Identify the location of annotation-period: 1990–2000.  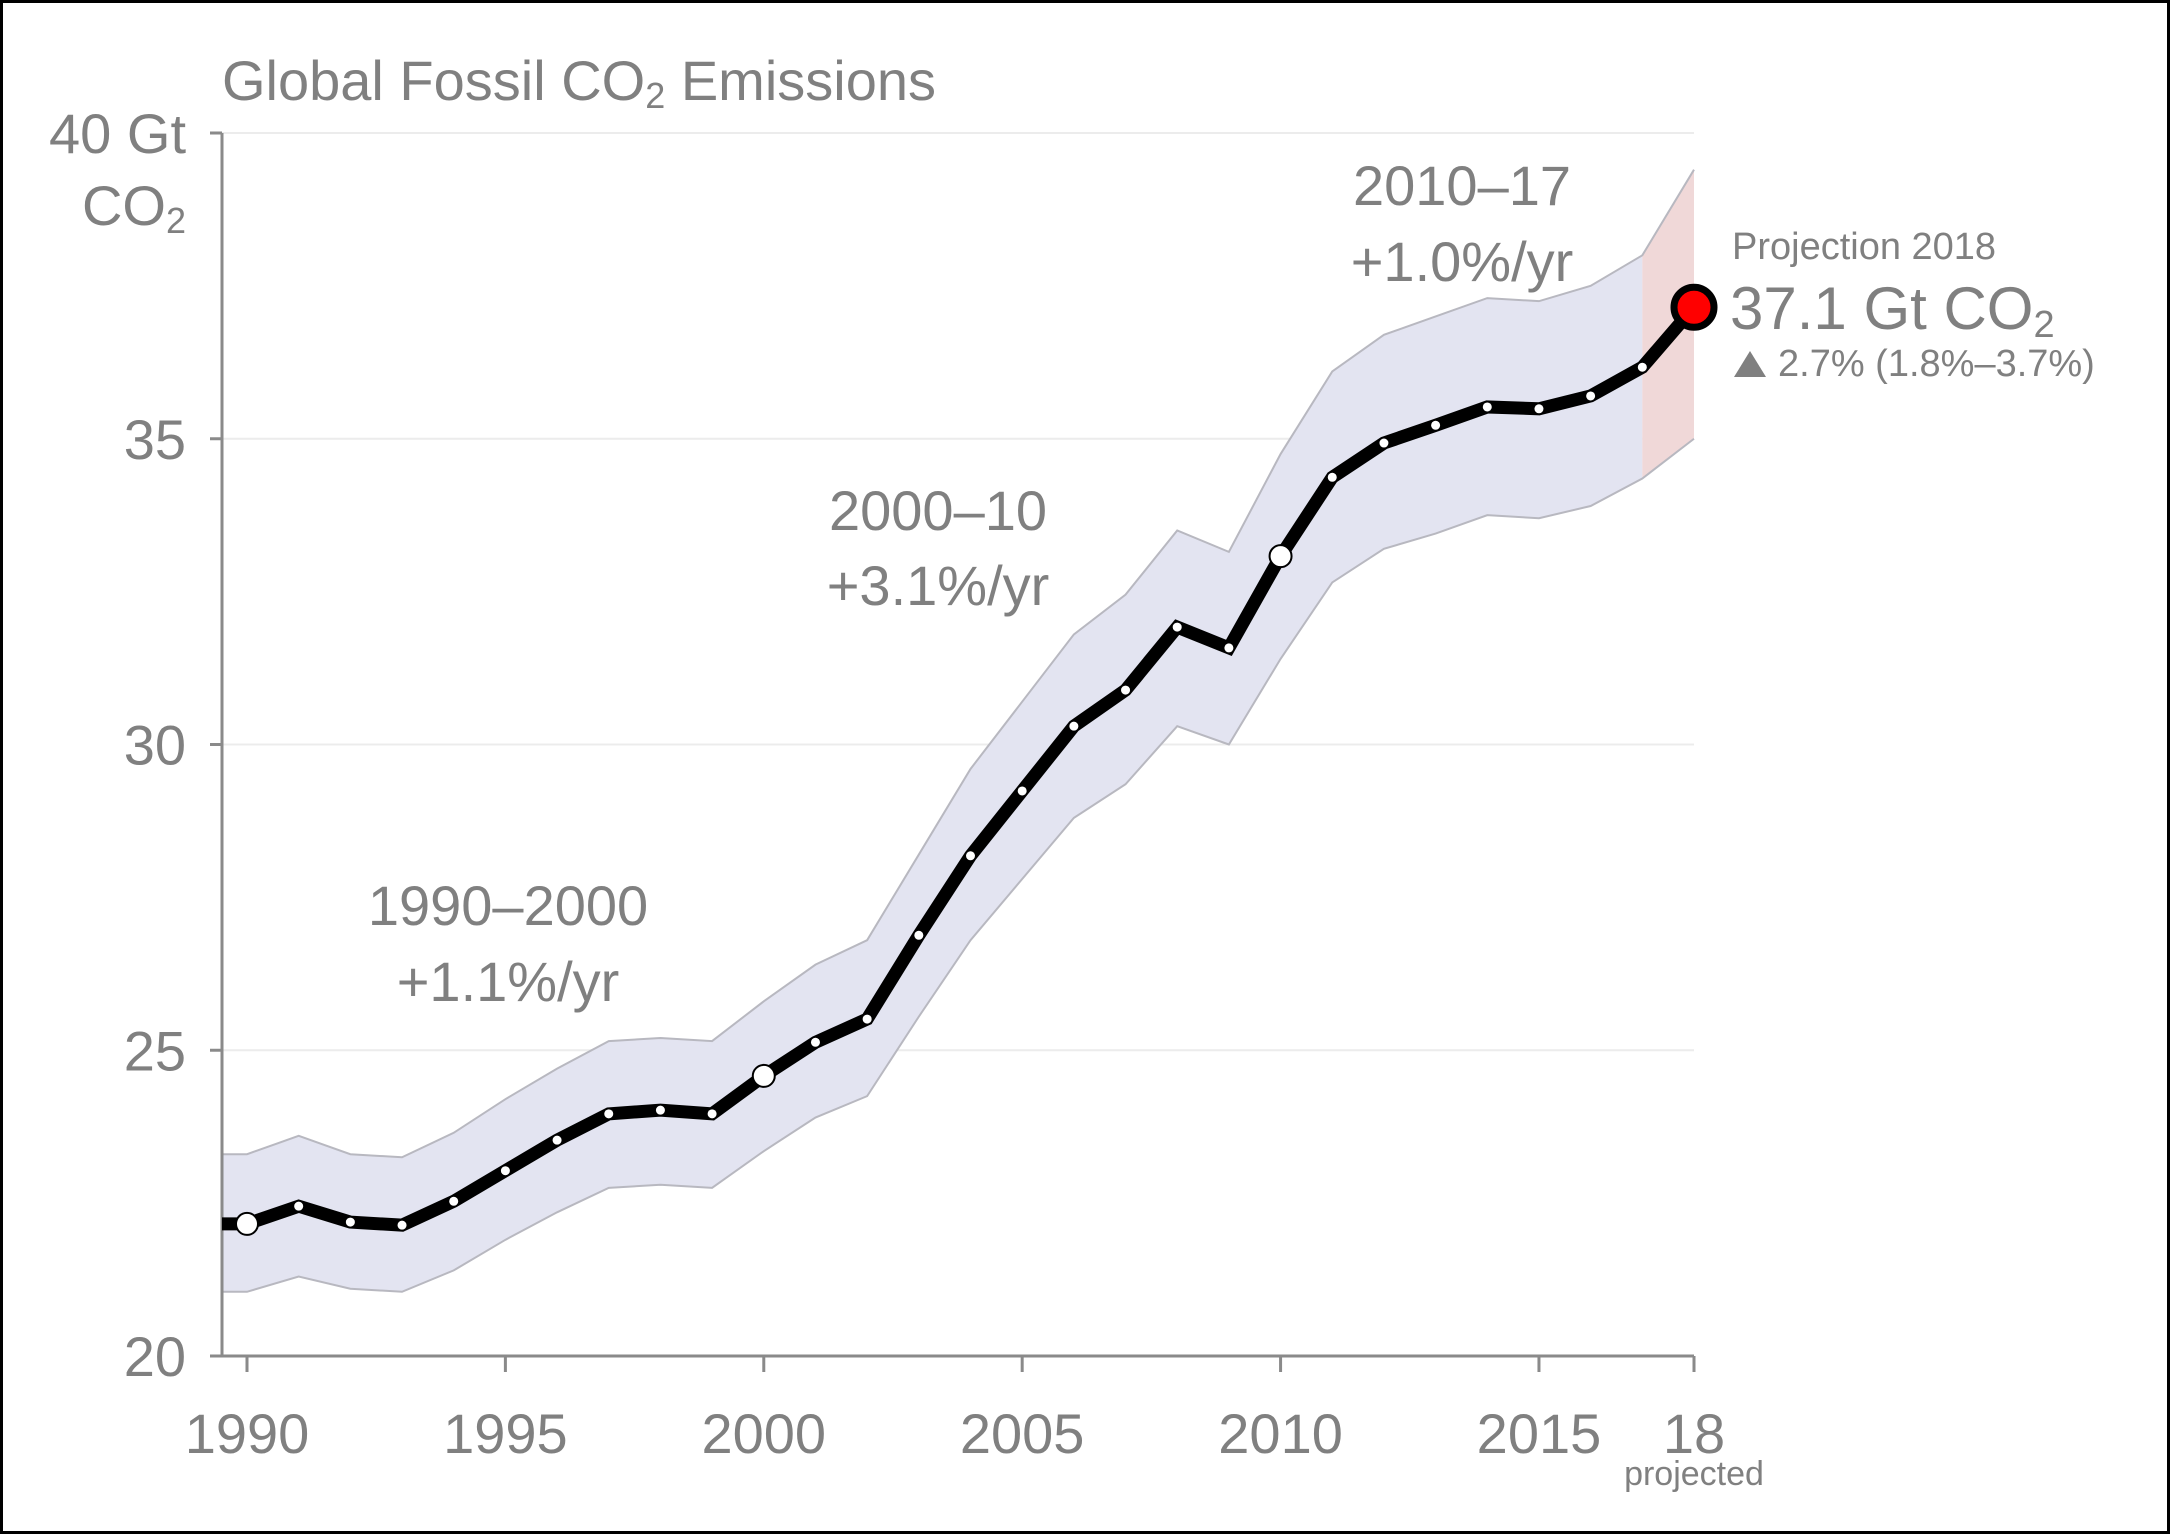
(508, 905).